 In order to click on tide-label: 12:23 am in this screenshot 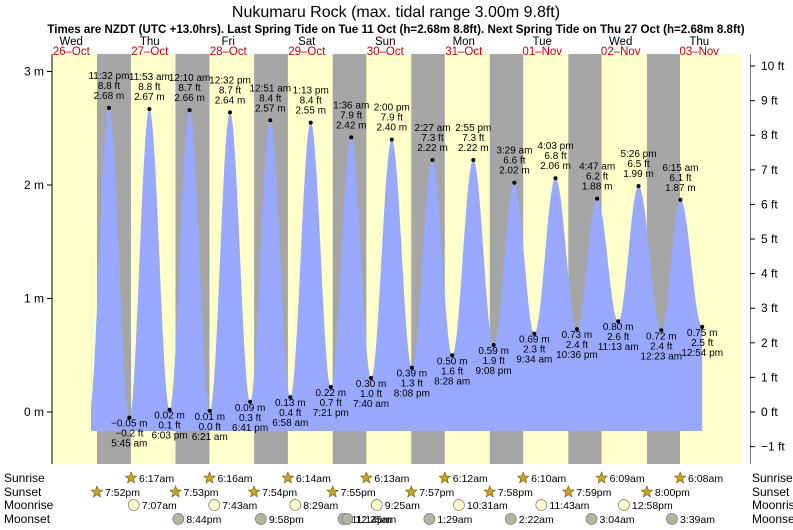, I will do `click(661, 356)`.